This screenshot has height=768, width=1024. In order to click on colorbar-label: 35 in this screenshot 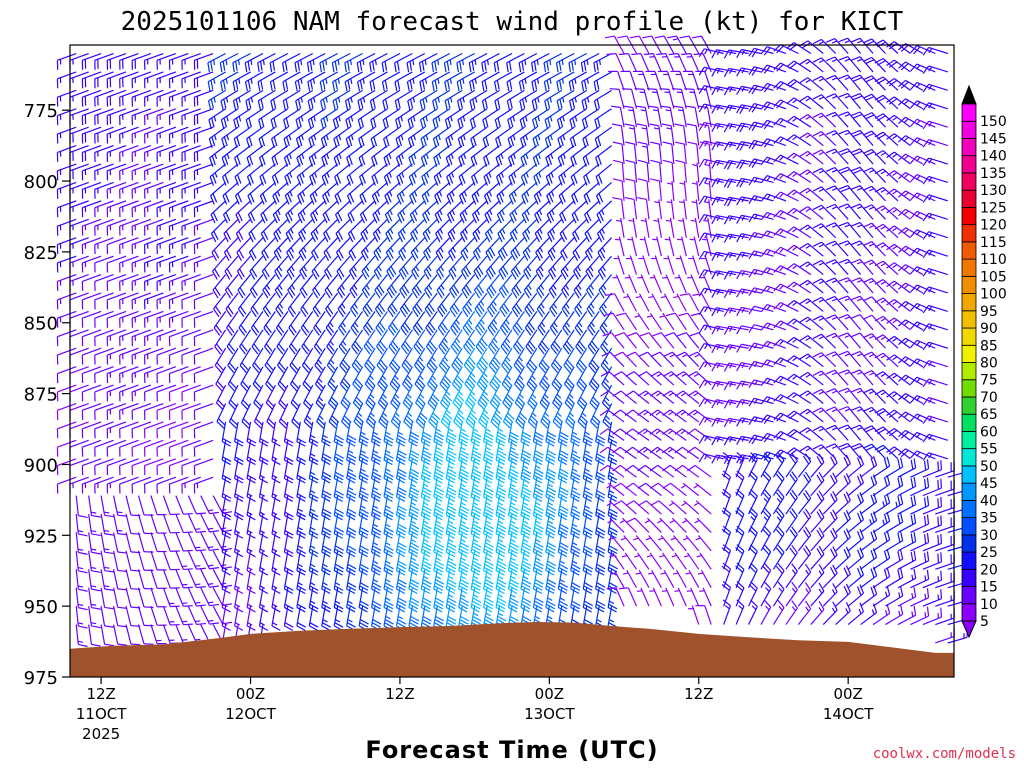, I will do `click(989, 519)`.